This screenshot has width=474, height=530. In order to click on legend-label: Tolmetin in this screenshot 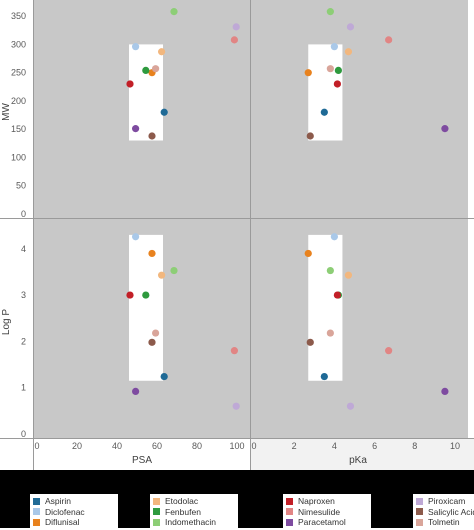, I will do `click(444, 522)`.